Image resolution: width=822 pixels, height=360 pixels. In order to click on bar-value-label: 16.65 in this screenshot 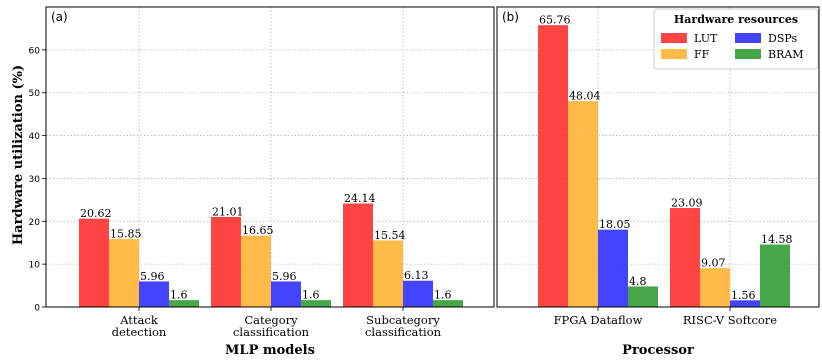, I will do `click(258, 230)`.